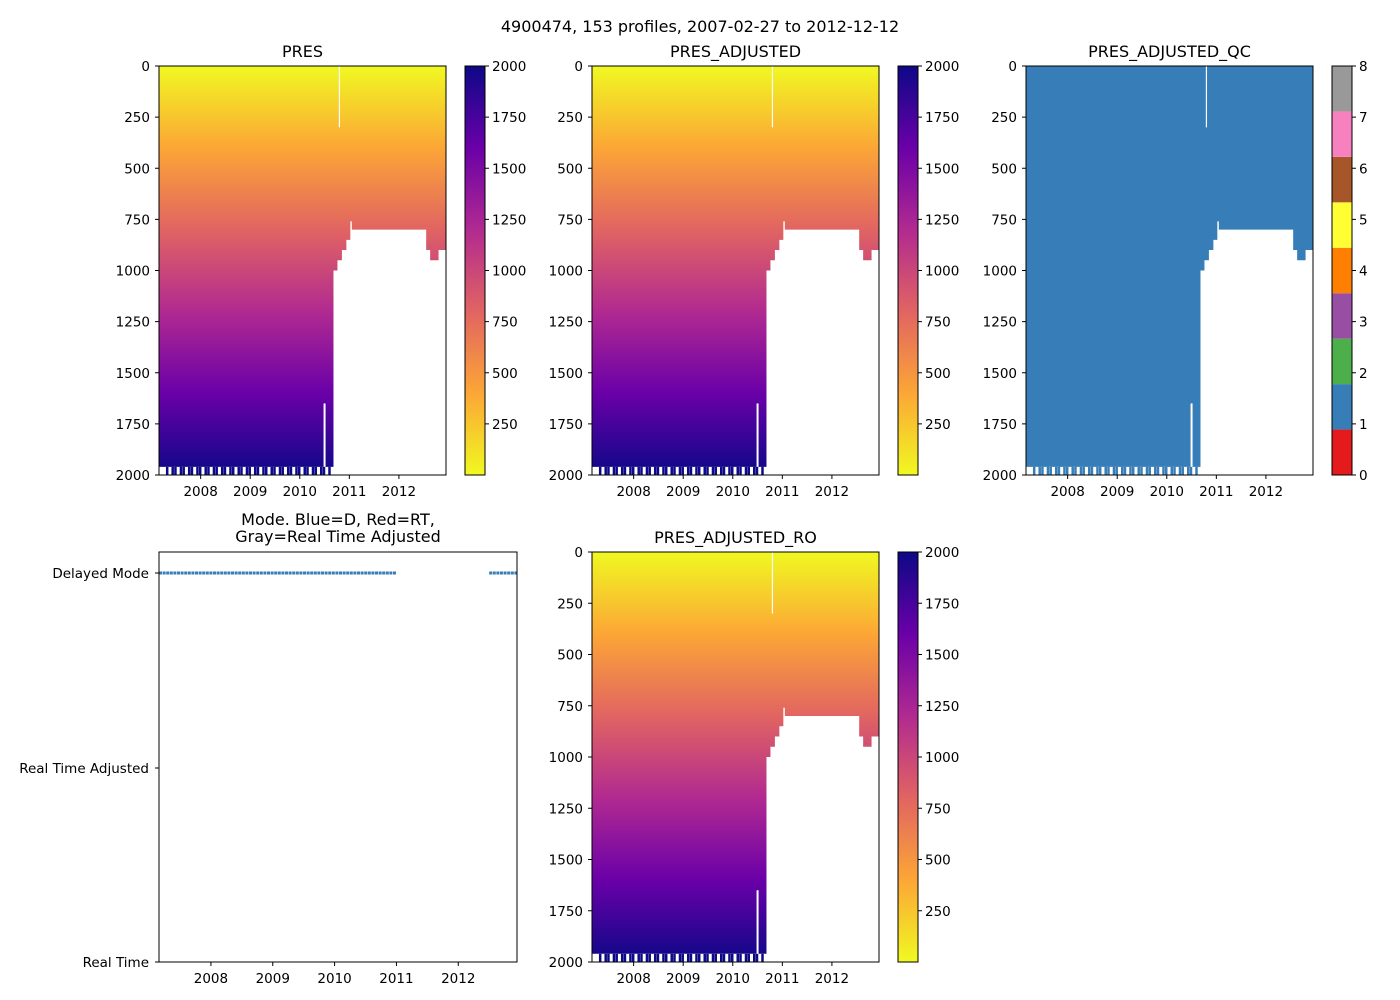  What do you see at coordinates (942, 553) in the screenshot?
I see `colorbar-tick-label: 2000` at bounding box center [942, 553].